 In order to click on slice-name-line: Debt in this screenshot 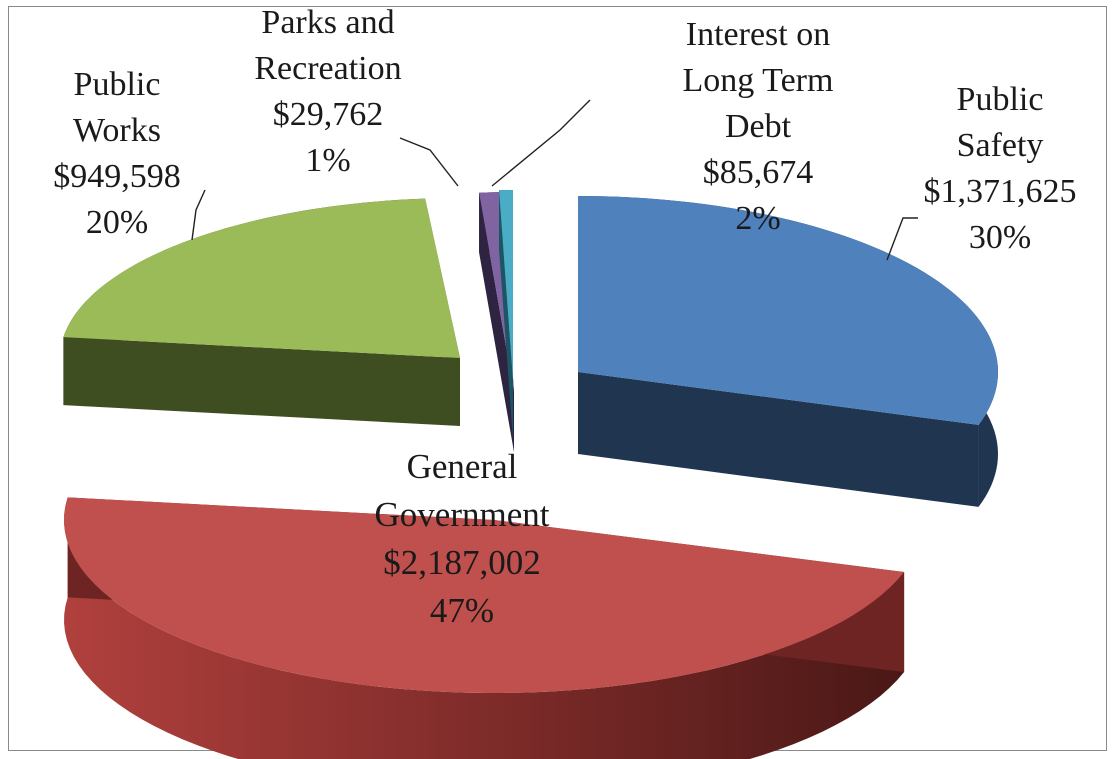, I will do `click(758, 126)`.